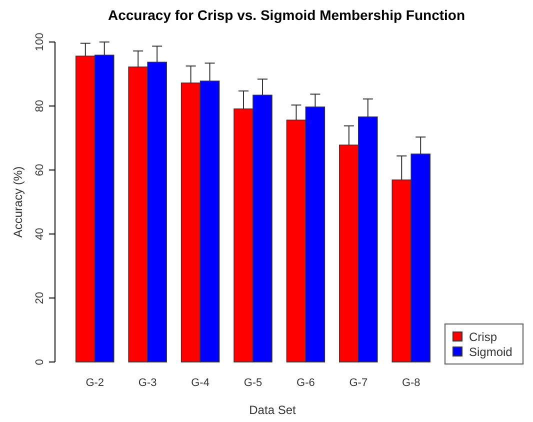 The image size is (533, 422). I want to click on legend-label: Crisp, so click(483, 337).